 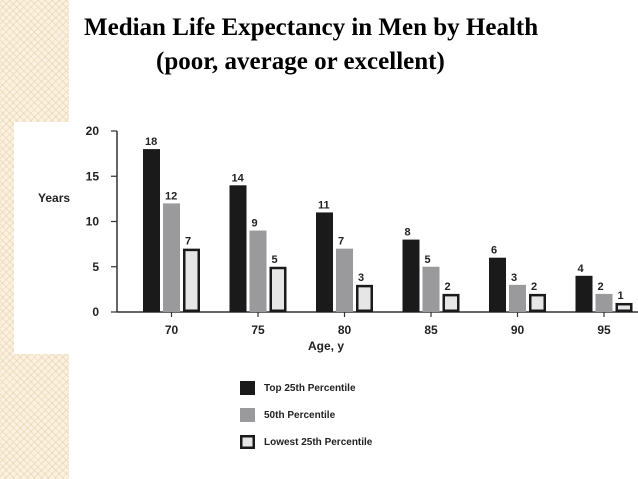 I want to click on y-tick-label: 15, so click(x=93, y=176).